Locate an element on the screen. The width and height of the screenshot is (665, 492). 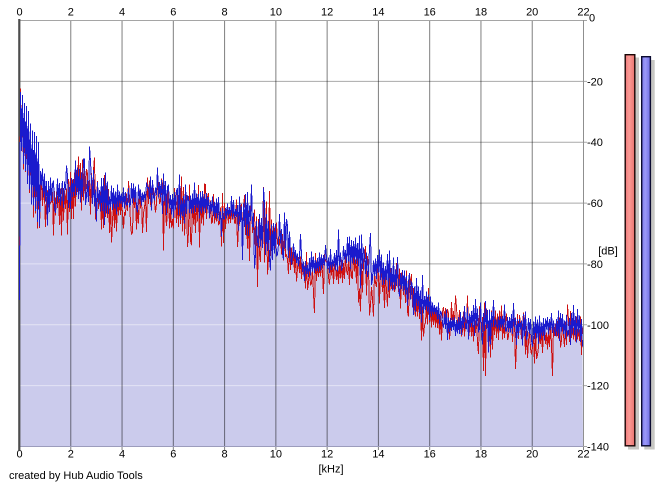
svg-text: [kHz] is located at coordinates (330, 470).